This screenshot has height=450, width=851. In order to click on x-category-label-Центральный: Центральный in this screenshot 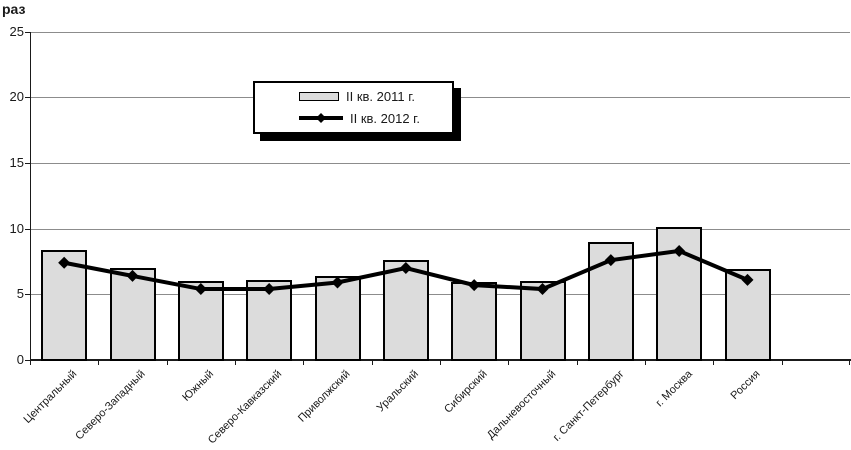, I will do `click(50, 397)`.